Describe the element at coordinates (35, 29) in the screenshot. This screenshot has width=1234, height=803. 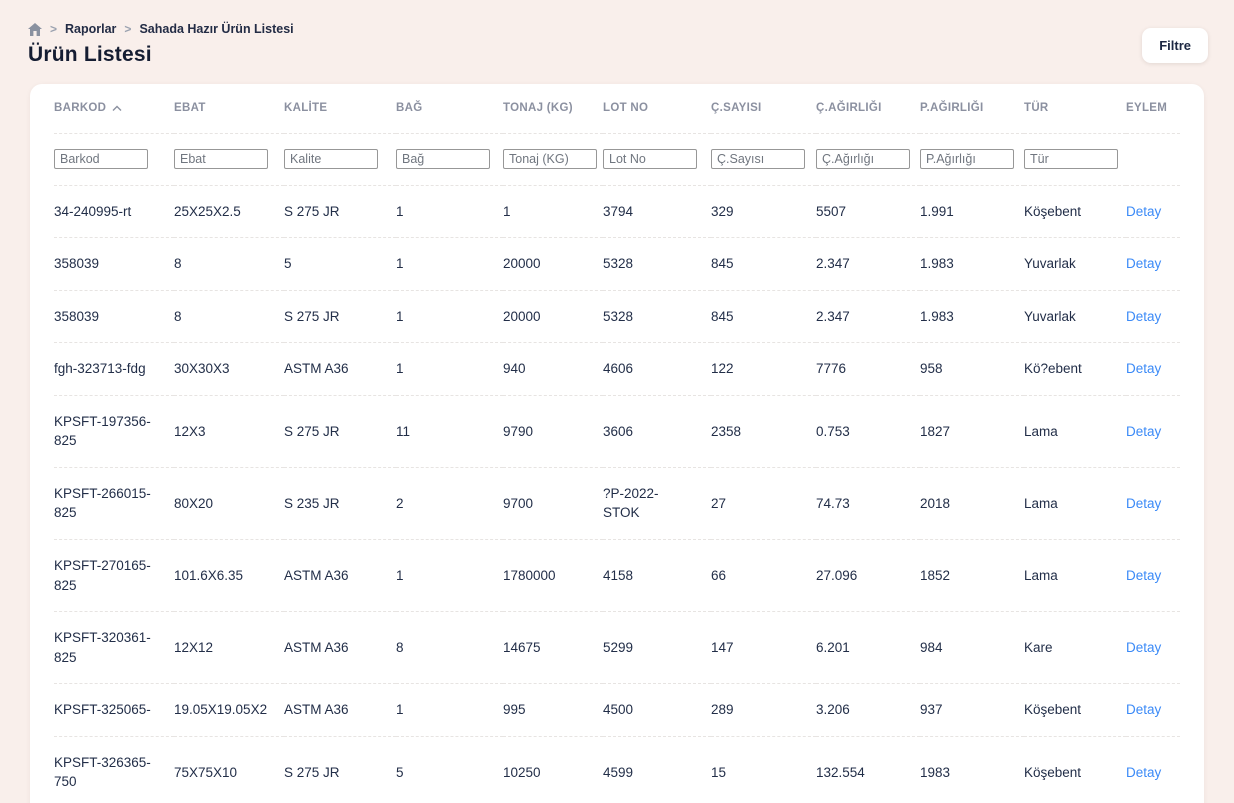
I see `home-icon` at that location.